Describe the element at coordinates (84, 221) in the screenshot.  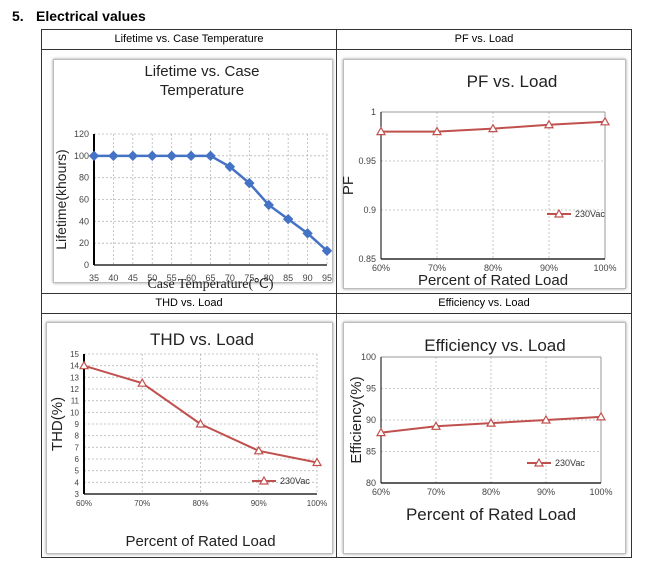
I see `y-tick-label: 40` at that location.